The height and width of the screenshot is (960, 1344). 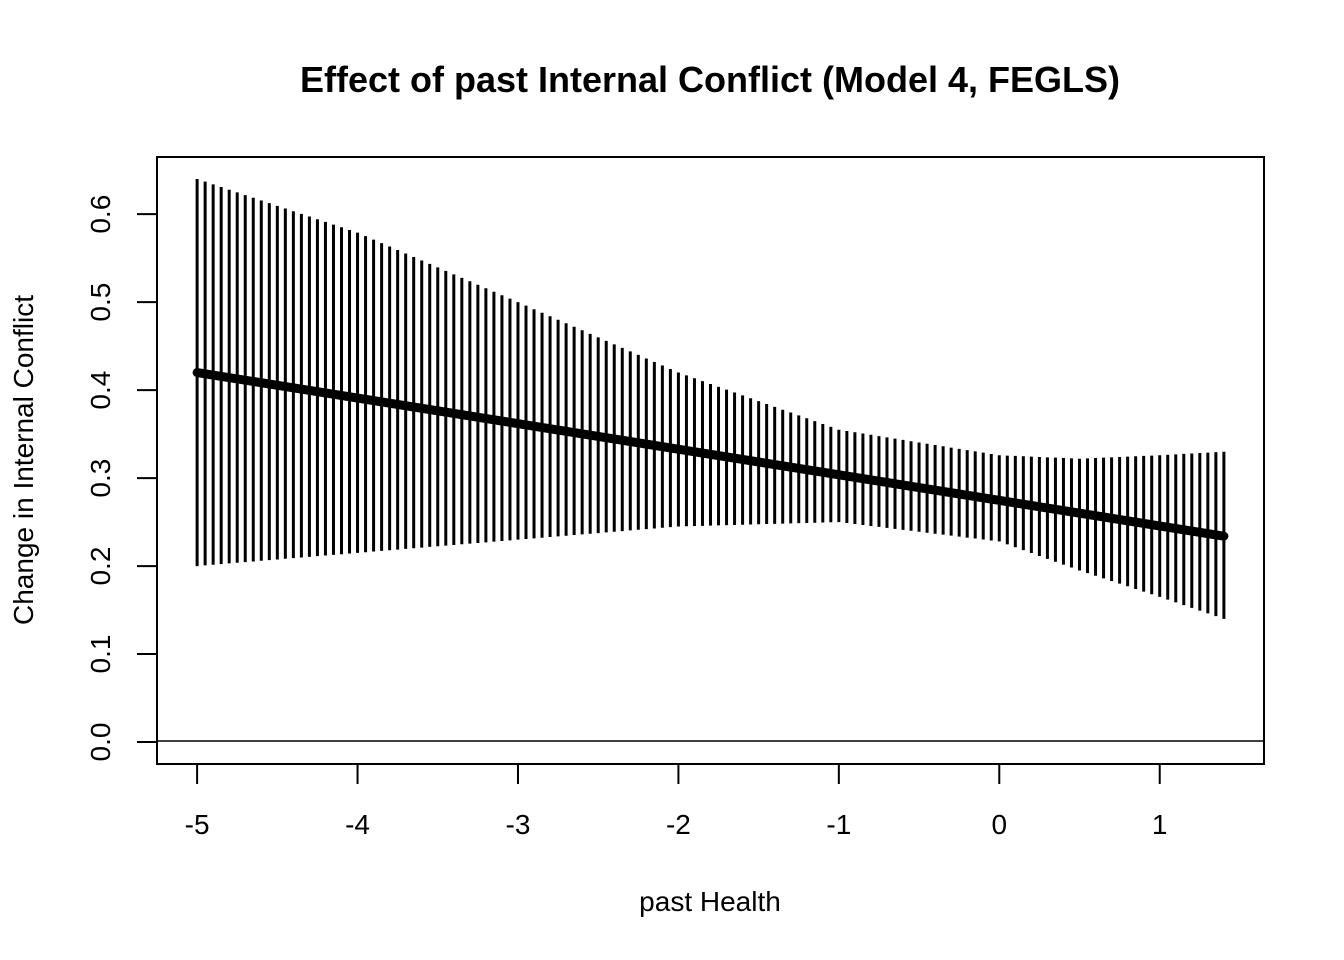 What do you see at coordinates (23, 460) in the screenshot?
I see `y-axis-label: Change in Internal Conflict` at bounding box center [23, 460].